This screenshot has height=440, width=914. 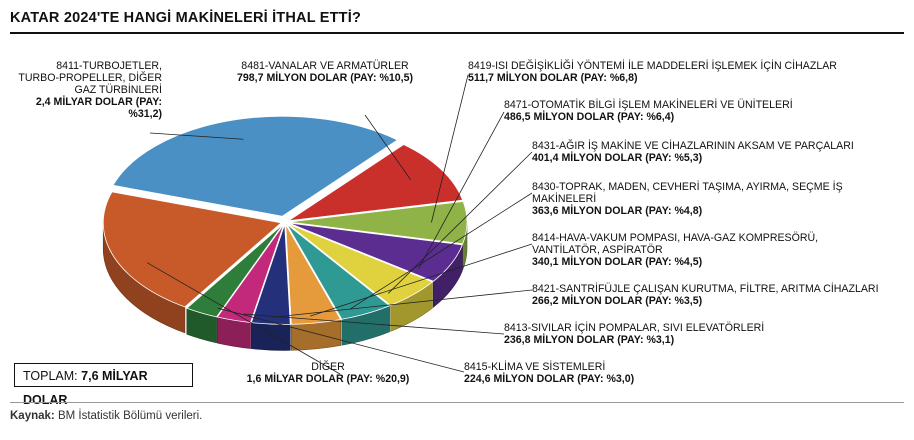 I want to click on total-box: TOPLAM: 7,6 MİLYAR DOLAR, so click(x=103, y=385).